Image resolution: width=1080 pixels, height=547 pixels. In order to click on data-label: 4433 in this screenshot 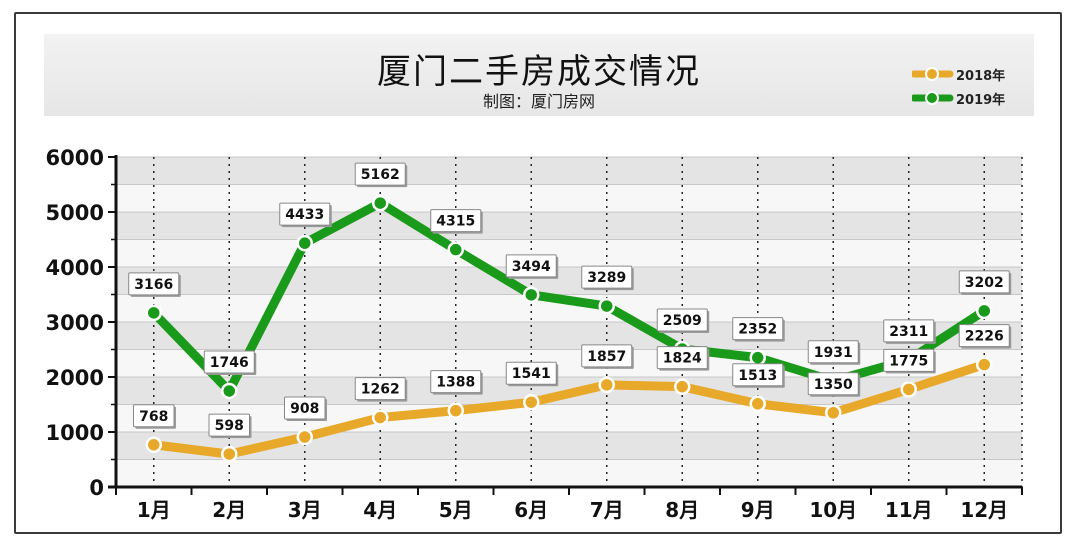, I will do `click(304, 215)`.